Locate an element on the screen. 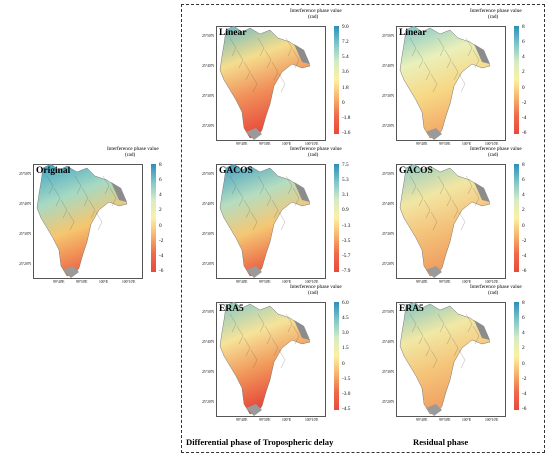 This screenshot has height=457, width=550. colorbar-tick: -6 is located at coordinates (524, 271).